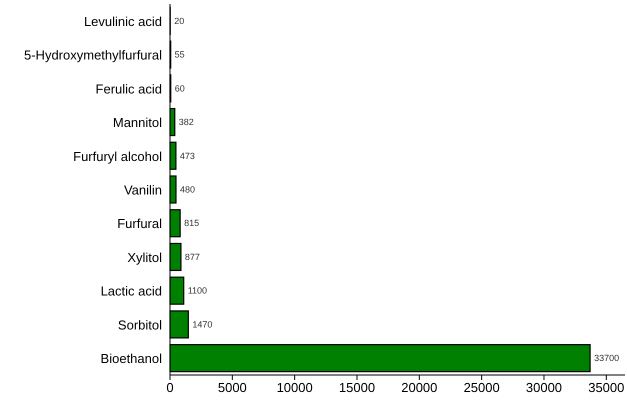 The height and width of the screenshot is (401, 627). Describe the element at coordinates (198, 291) in the screenshot. I see `data-label: 1100` at that location.